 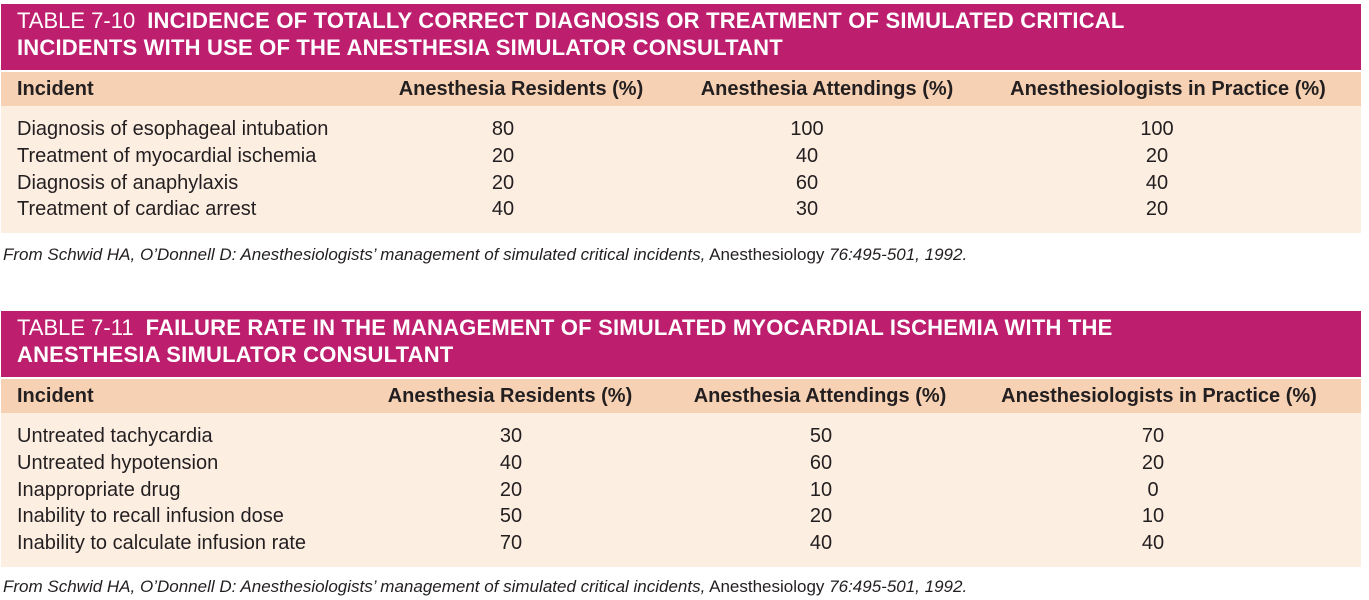 I want to click on incident-cell: Untreated hypotension, so click(x=118, y=462).